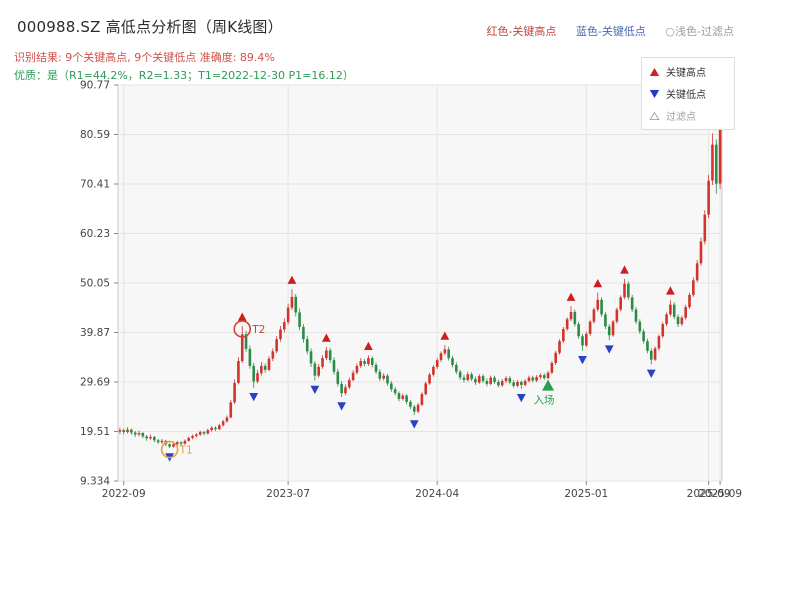 The width and height of the screenshot is (800, 600). I want to click on y-tick-label: 29.69, so click(95, 383).